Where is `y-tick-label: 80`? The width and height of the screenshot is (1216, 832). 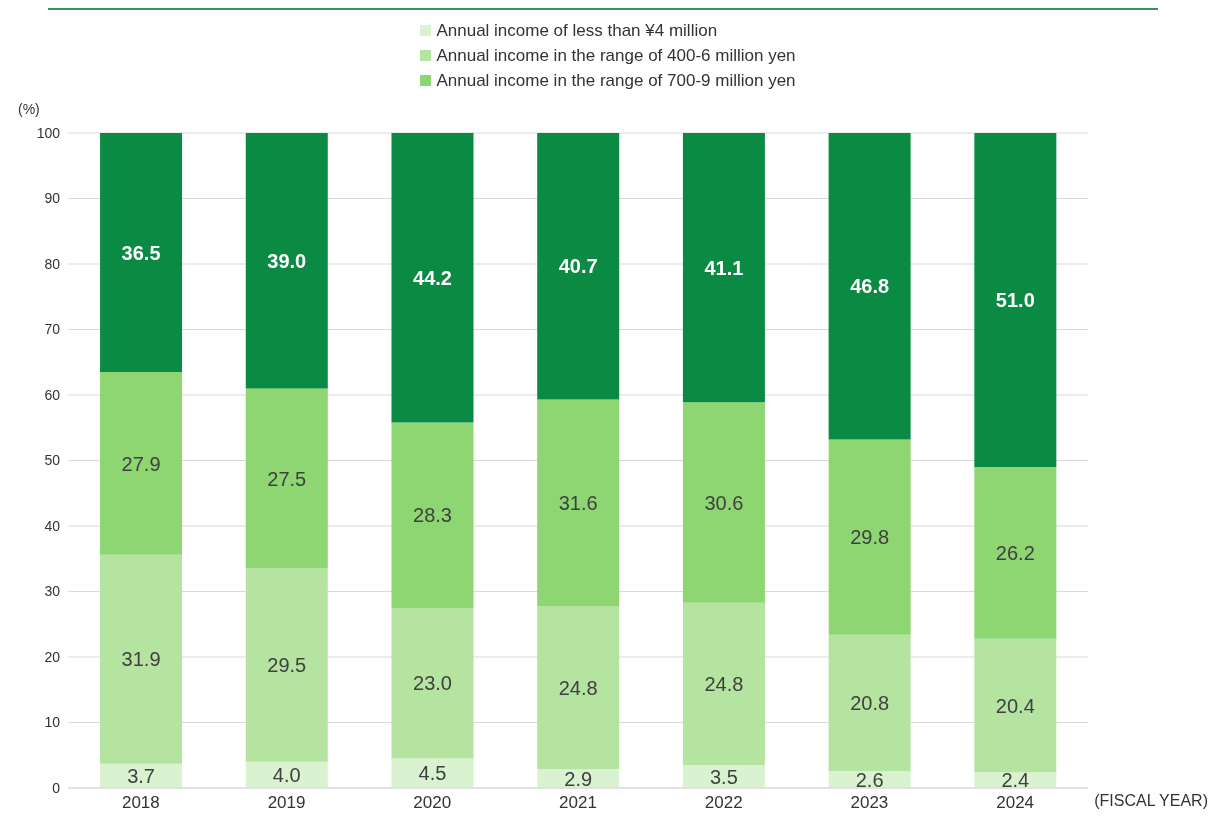 y-tick-label: 80 is located at coordinates (52, 263).